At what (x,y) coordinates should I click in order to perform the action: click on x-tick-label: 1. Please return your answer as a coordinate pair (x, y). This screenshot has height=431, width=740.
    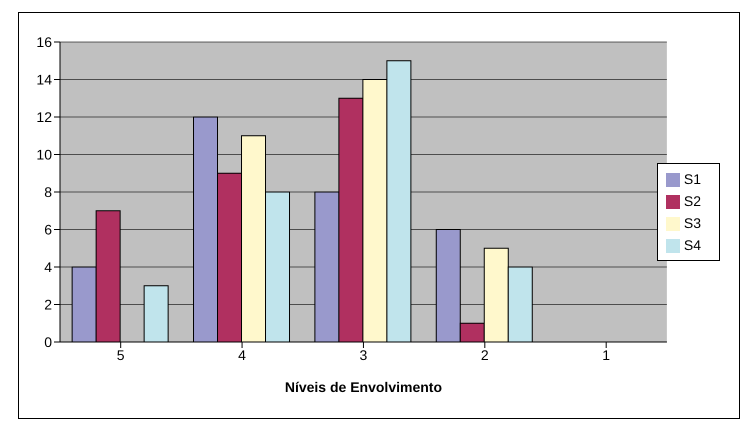
    Looking at the image, I should click on (606, 354).